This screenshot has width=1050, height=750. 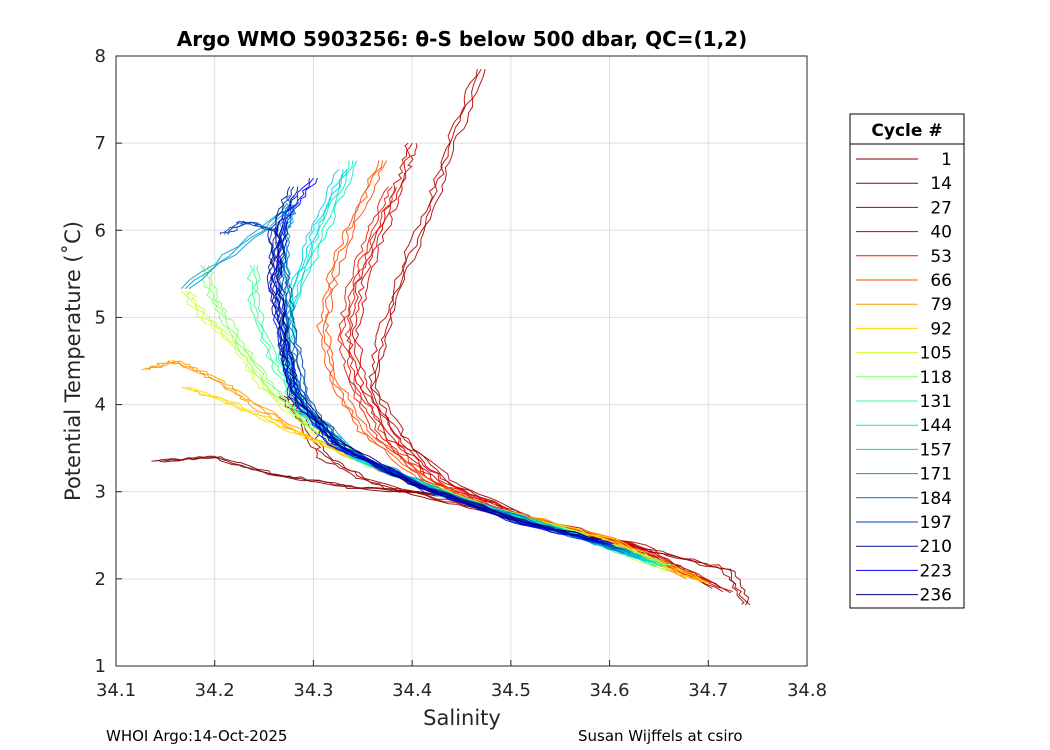 I want to click on legend-entry: 105, so click(x=904, y=354).